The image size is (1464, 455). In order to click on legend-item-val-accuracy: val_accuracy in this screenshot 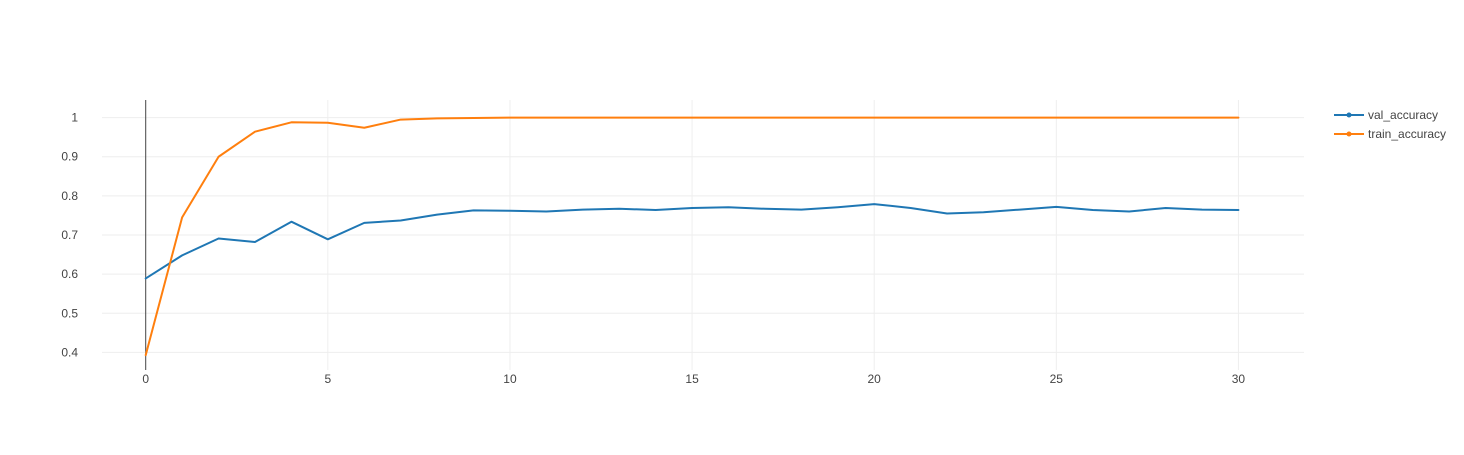, I will do `click(1386, 115)`.